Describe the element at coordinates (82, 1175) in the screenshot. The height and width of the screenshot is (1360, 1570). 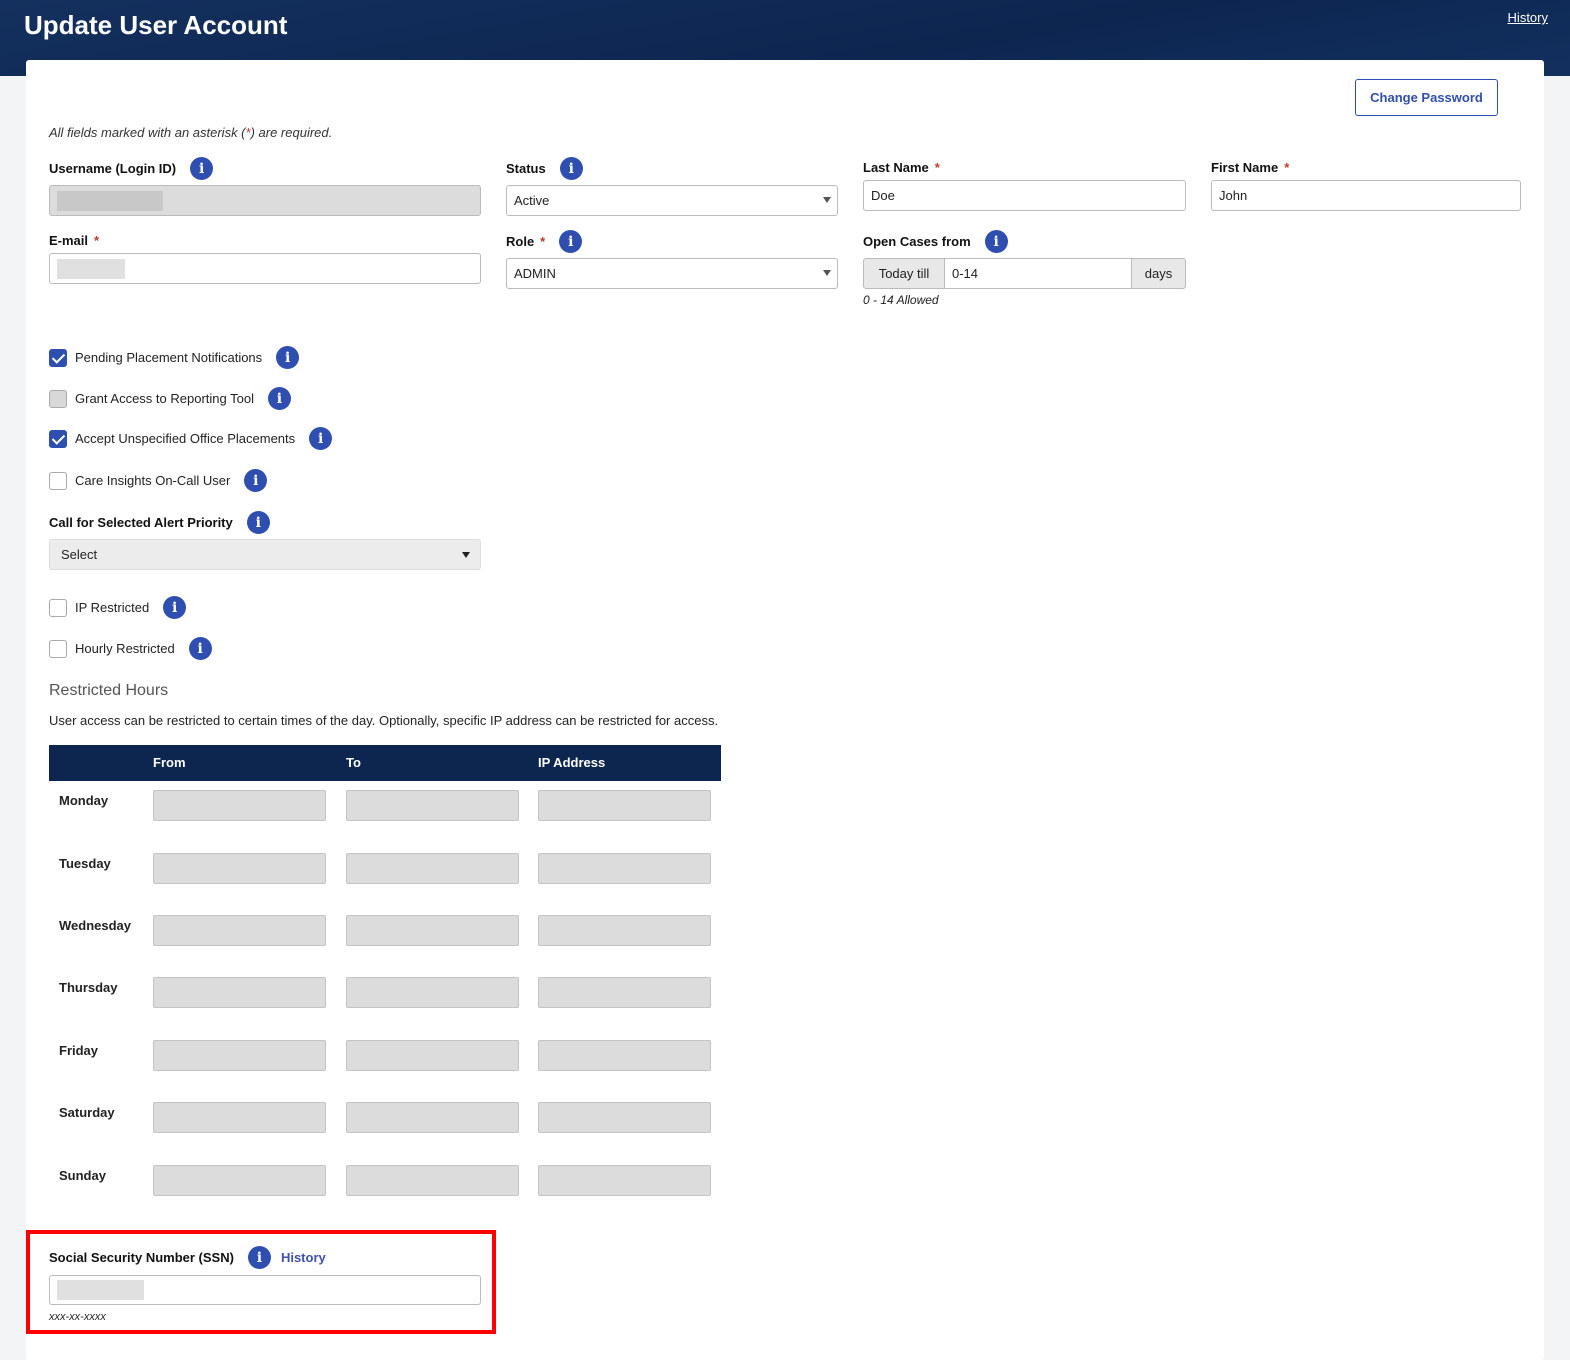
I see `day-label: Sunday` at that location.